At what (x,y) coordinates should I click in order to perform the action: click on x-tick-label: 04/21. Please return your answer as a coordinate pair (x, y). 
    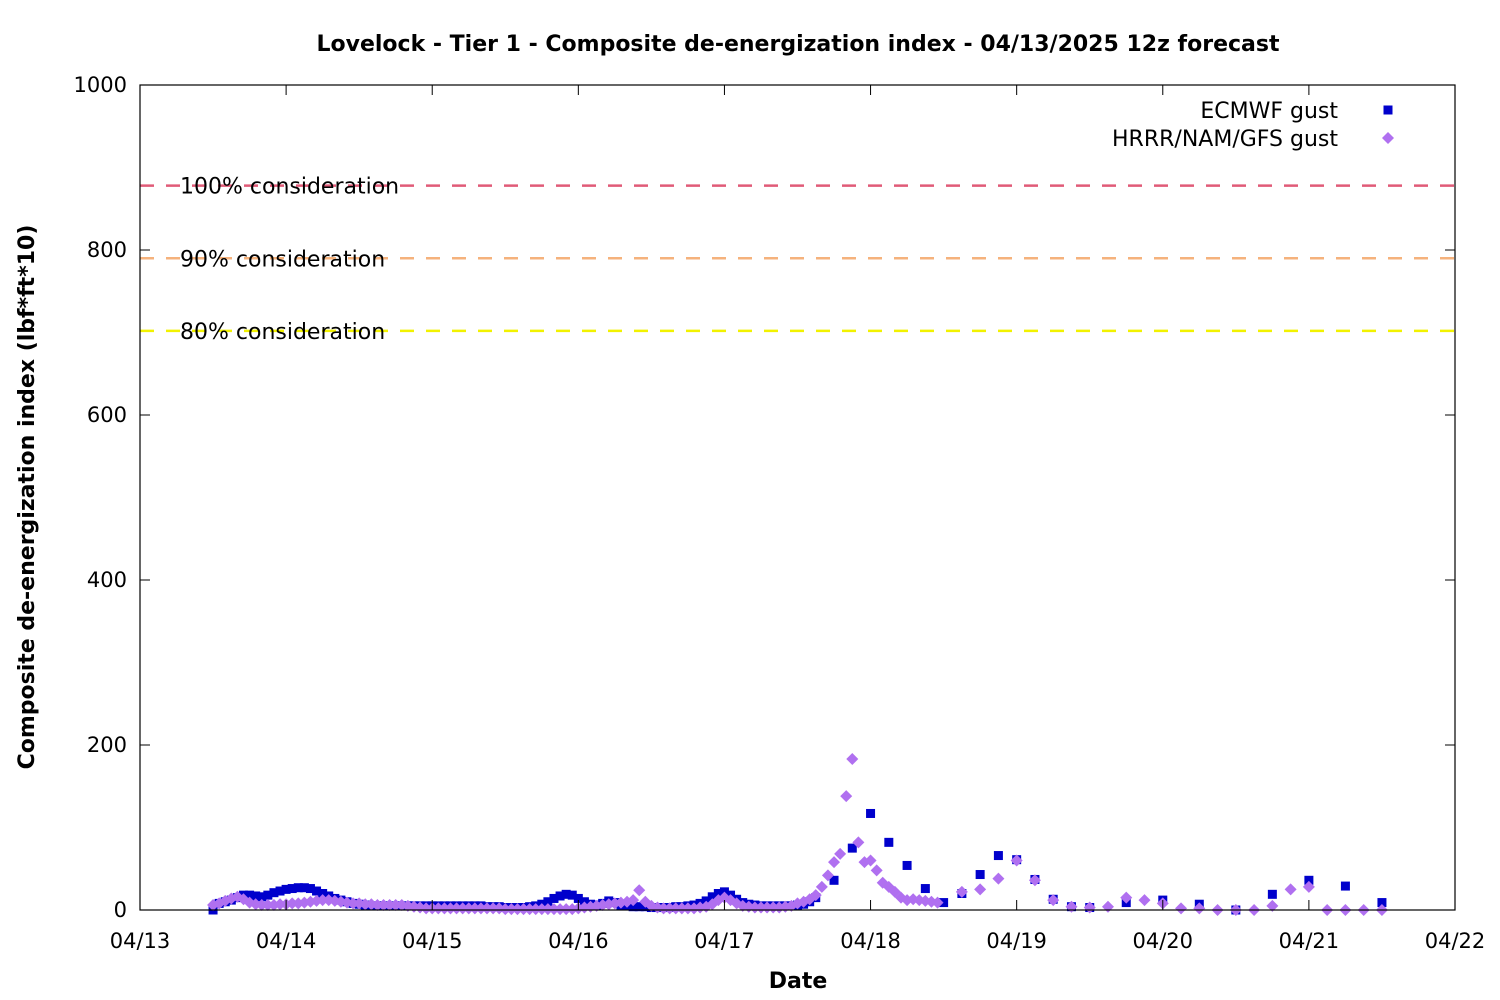
    Looking at the image, I should click on (1309, 941).